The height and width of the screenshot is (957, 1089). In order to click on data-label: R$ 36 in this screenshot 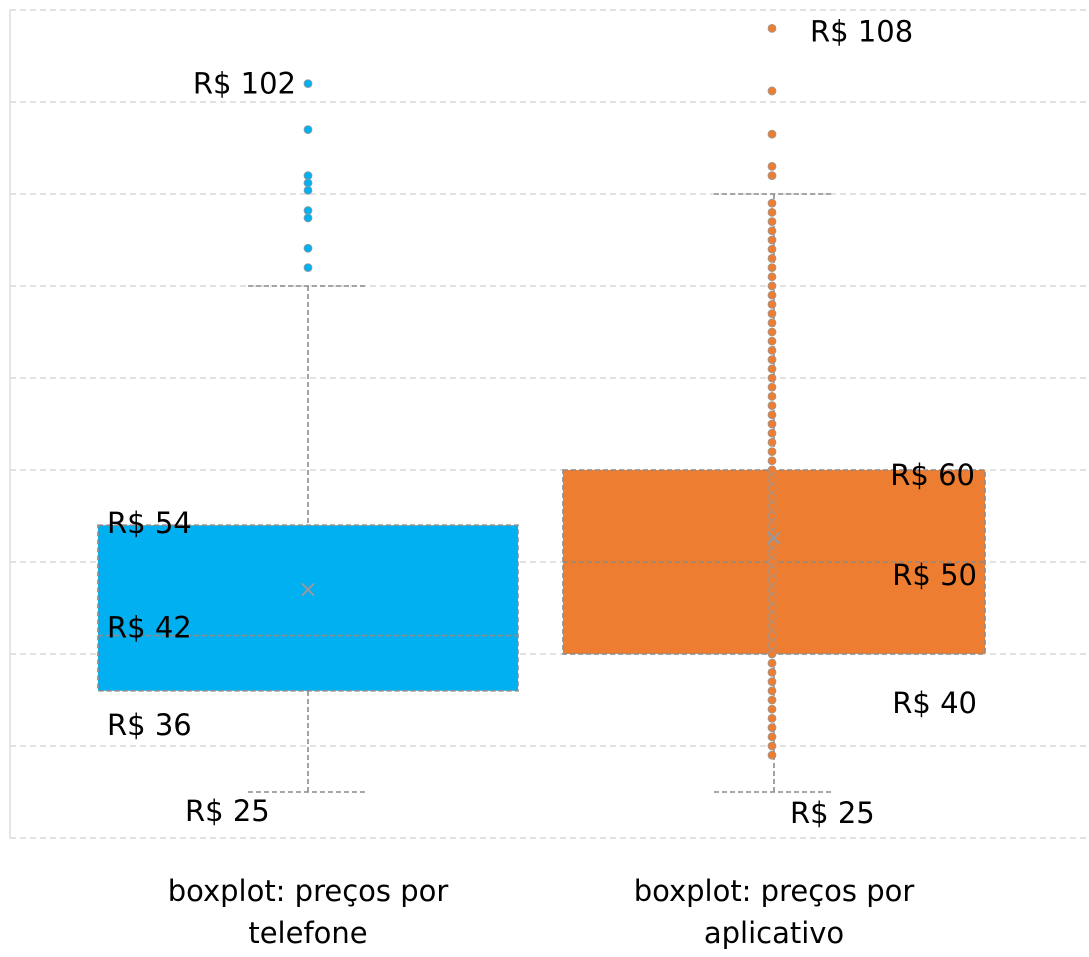, I will do `click(149, 725)`.